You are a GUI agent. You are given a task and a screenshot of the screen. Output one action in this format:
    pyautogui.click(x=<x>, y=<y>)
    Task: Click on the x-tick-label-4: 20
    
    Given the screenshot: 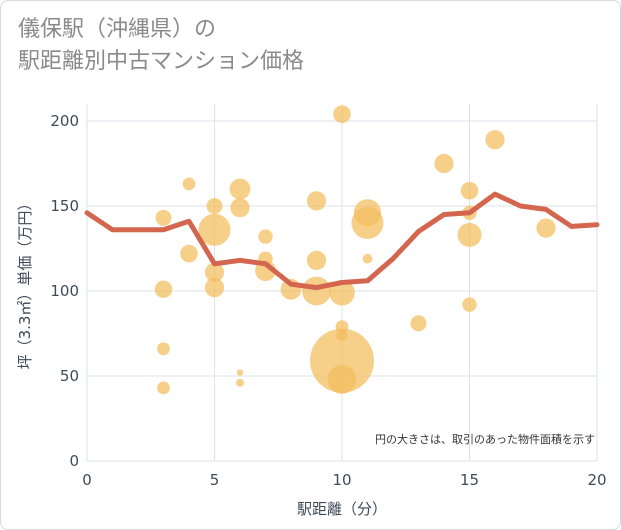 What is the action you would take?
    pyautogui.click(x=596, y=480)
    